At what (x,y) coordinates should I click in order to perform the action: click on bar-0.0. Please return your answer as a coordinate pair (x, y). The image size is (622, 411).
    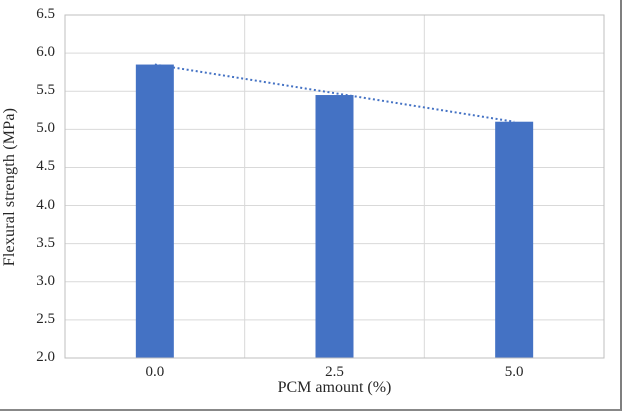
    Looking at the image, I should click on (154, 211).